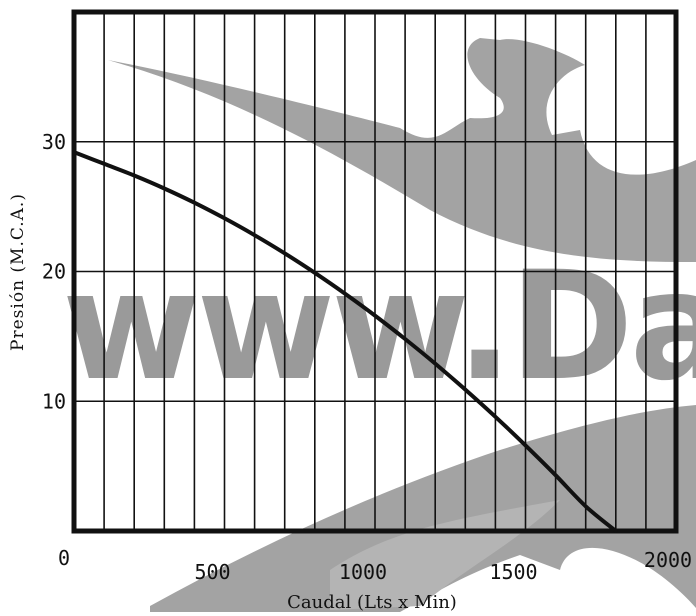 Image resolution: width=696 pixels, height=616 pixels. I want to click on y-axis-ticks: 10 20 30, so click(54, 272).